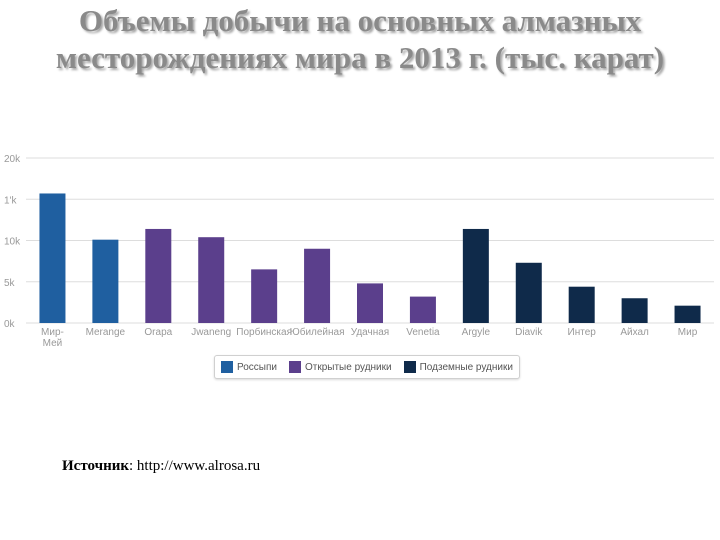 The image size is (720, 540). Describe the element at coordinates (466, 367) in the screenshot. I see `legend-label: Подземные рудники` at that location.